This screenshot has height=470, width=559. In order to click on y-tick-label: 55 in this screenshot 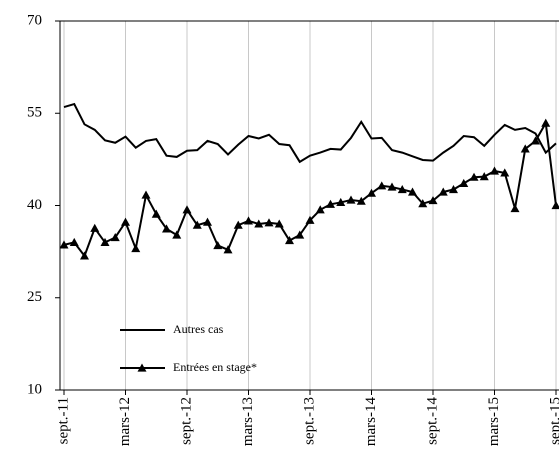, I will do `click(34, 113)`.